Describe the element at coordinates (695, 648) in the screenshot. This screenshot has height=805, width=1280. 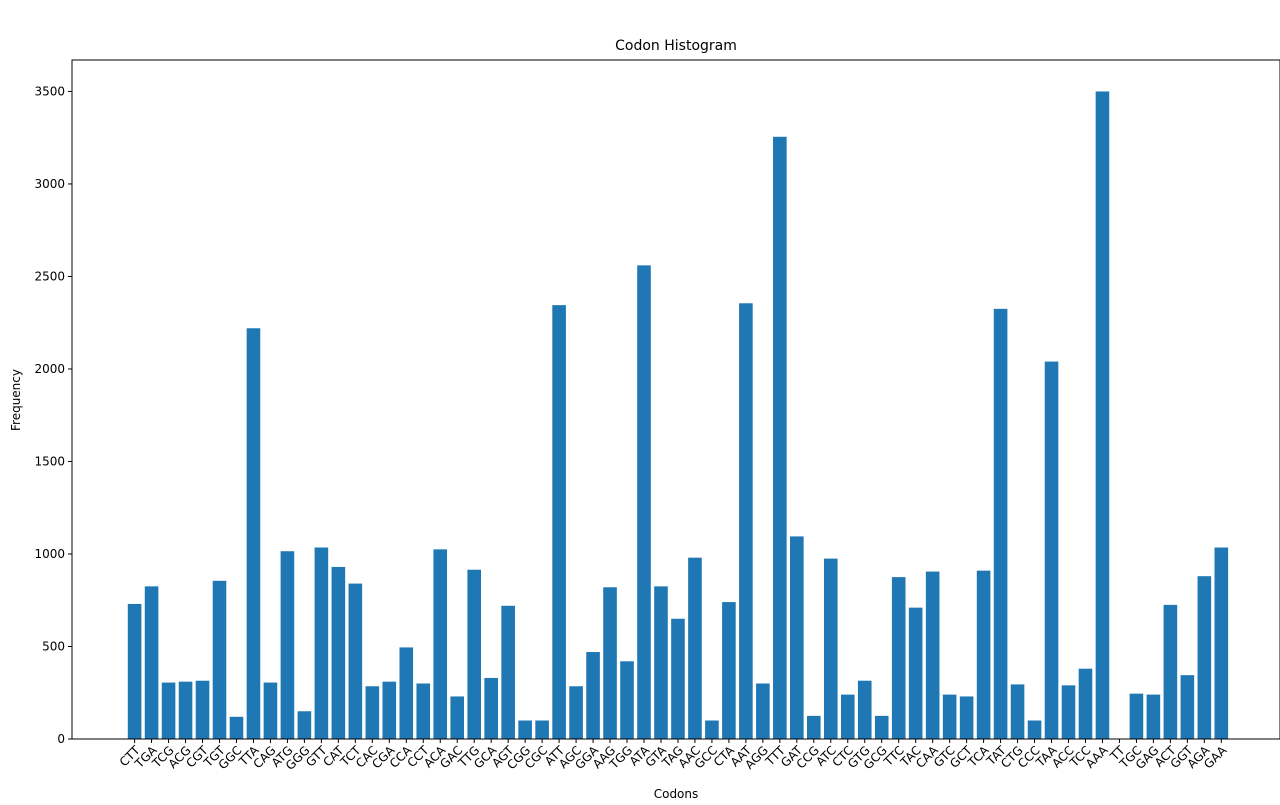
I see `bar-aac` at that location.